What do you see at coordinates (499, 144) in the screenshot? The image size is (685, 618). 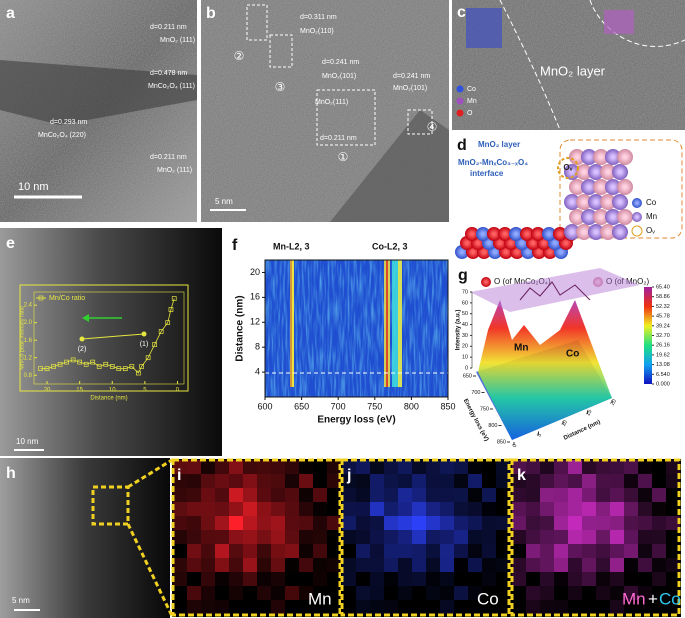 I see `layer-label: MnO₂ layer` at bounding box center [499, 144].